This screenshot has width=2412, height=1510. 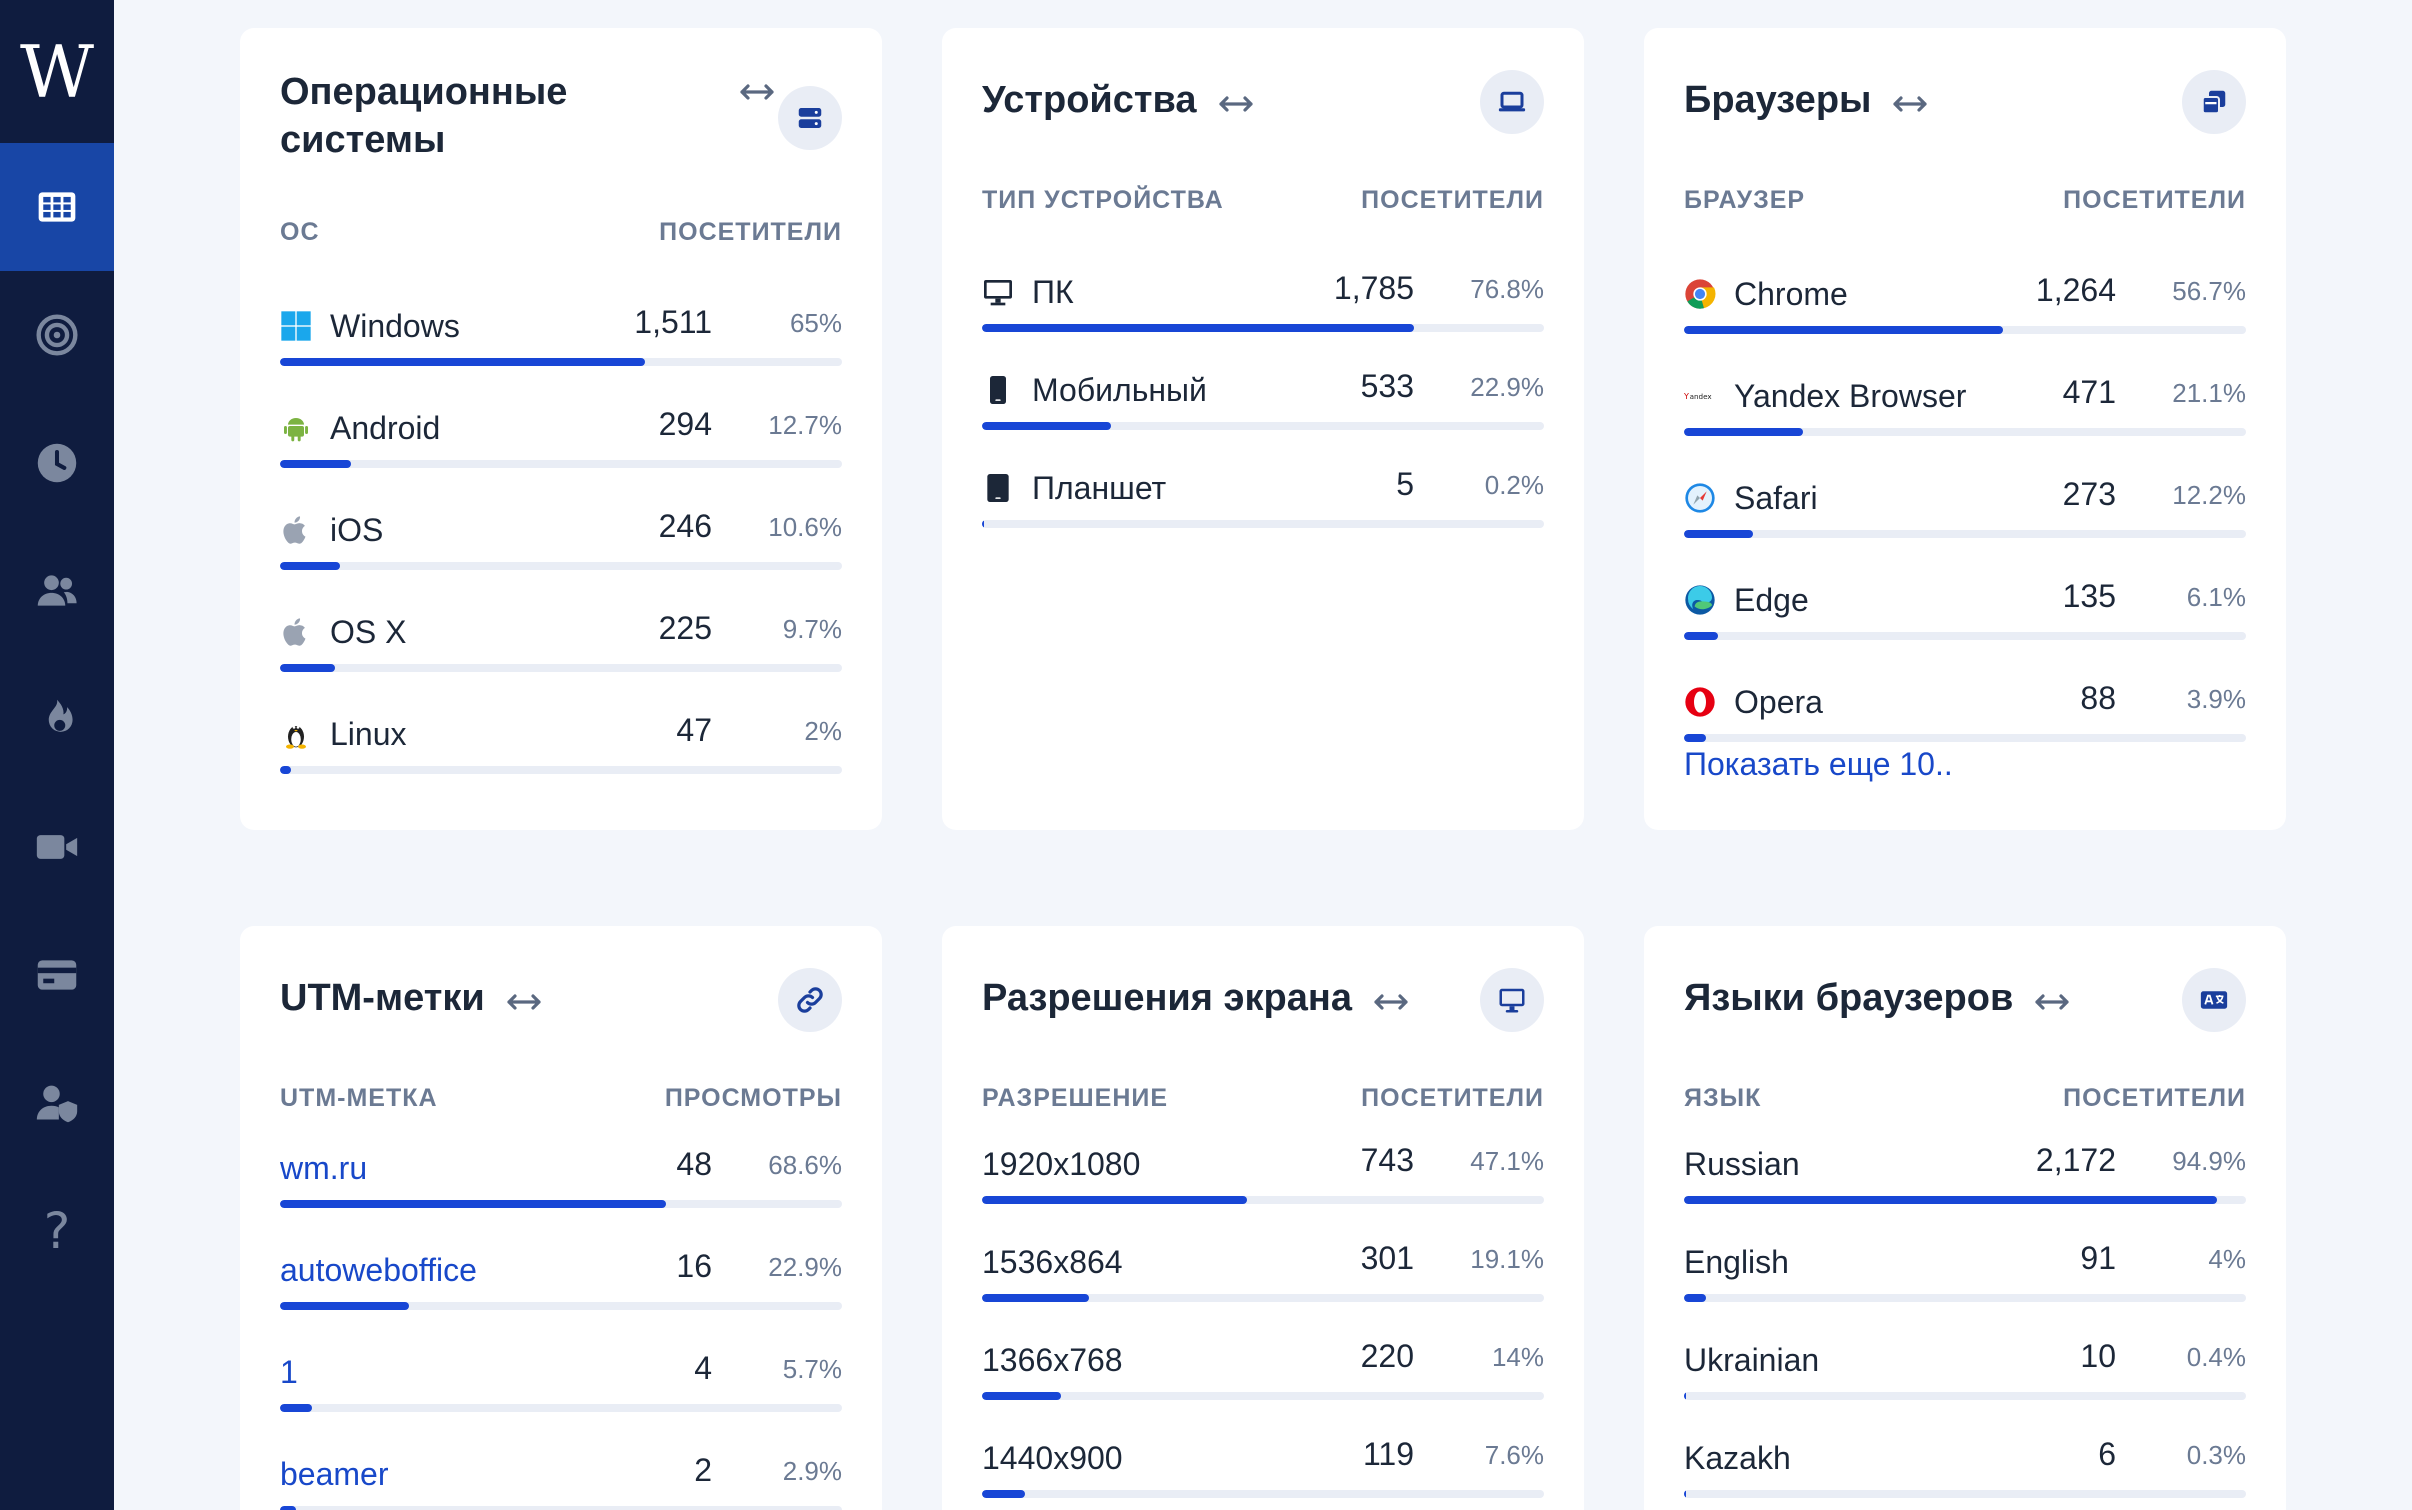 I want to click on list-item: OS X 225 9.7%, so click(x=561, y=648).